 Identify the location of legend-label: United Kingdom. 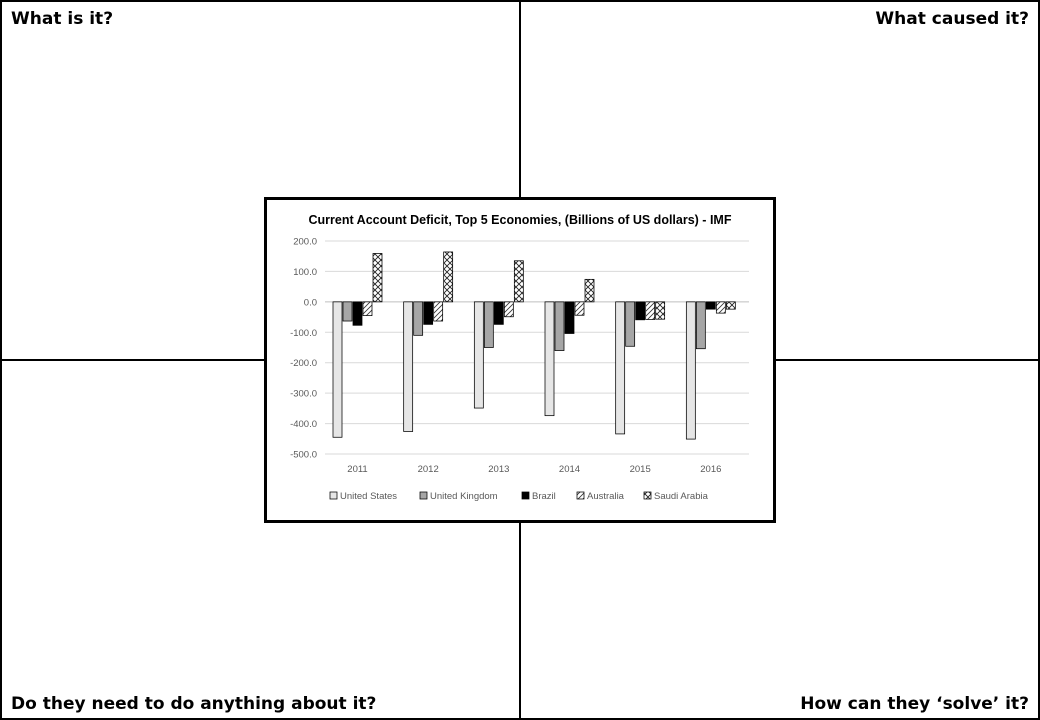
(464, 496).